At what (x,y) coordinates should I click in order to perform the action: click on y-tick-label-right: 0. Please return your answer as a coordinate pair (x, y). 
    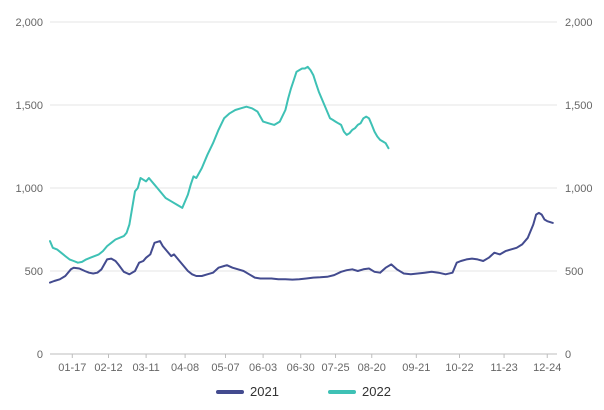
    Looking at the image, I should click on (568, 355).